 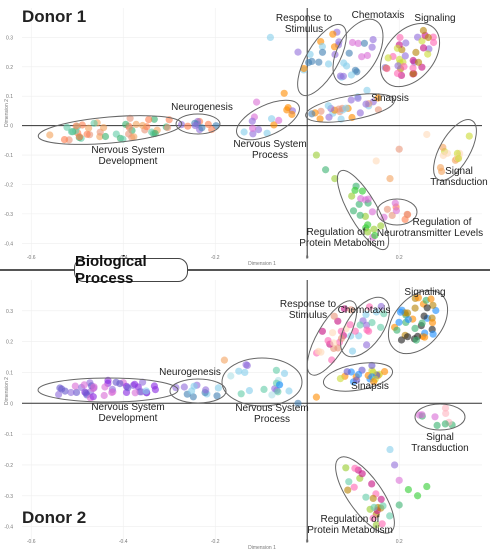 I want to click on x-tick-label: 0.2, so click(x=399, y=258).